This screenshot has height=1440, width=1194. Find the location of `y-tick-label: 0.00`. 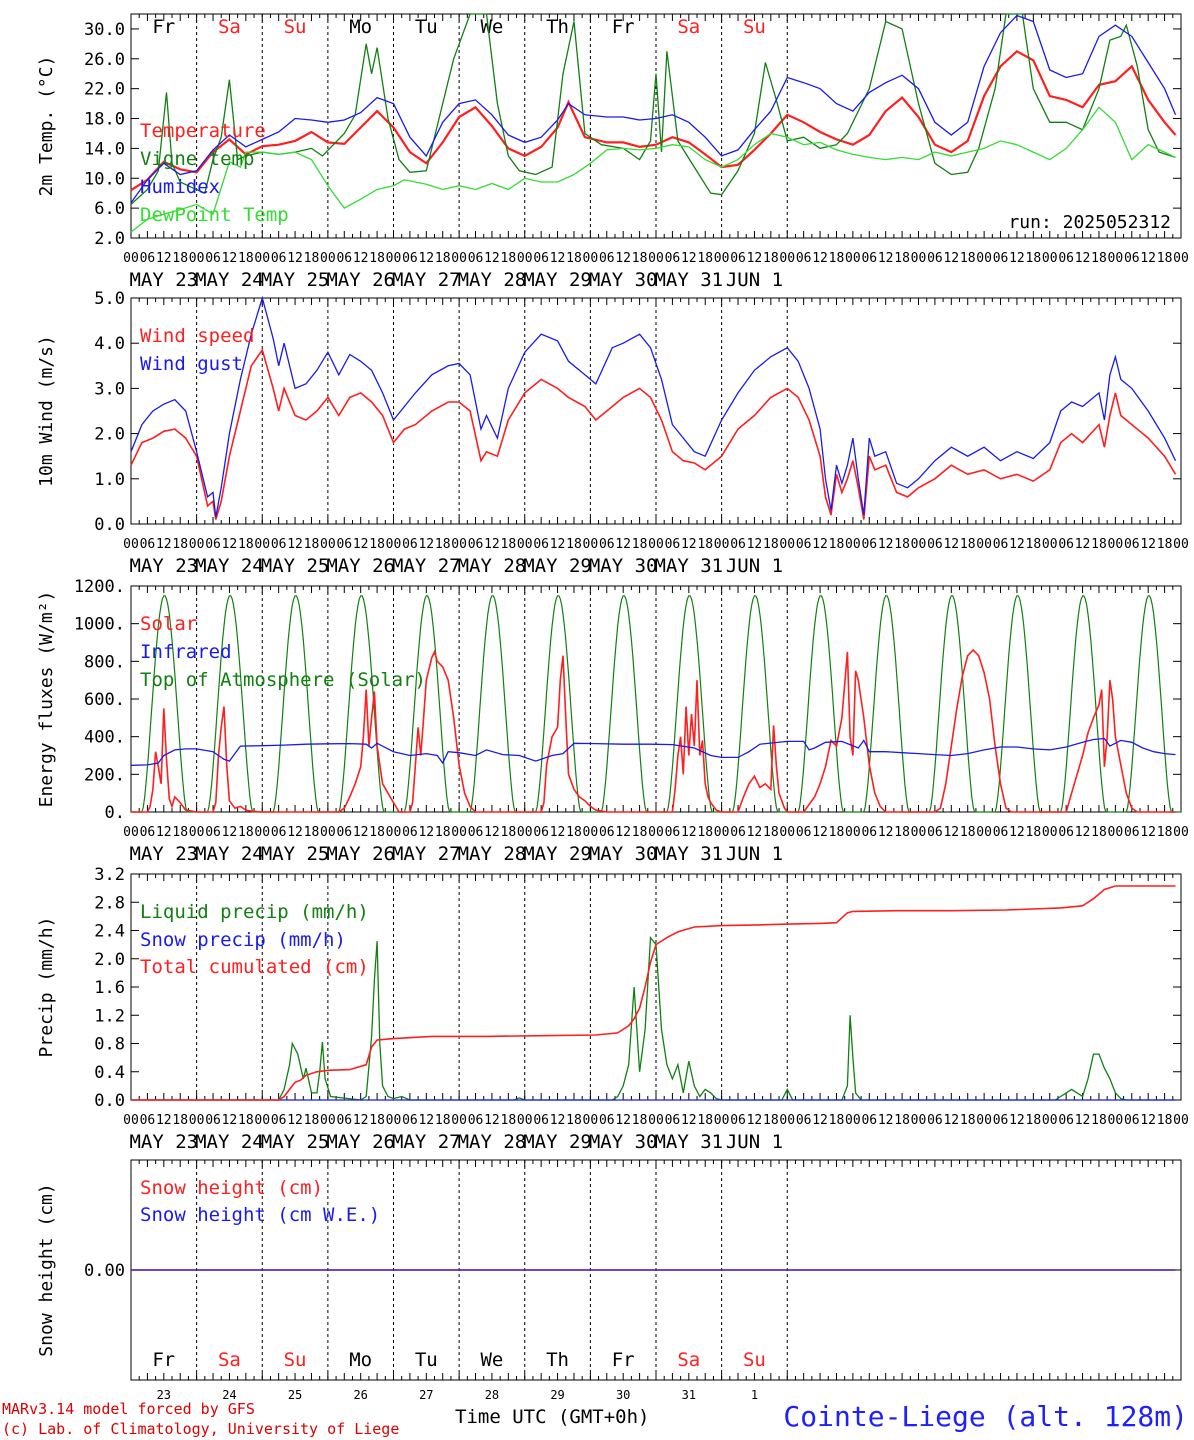

y-tick-label: 0.00 is located at coordinates (104, 1271).